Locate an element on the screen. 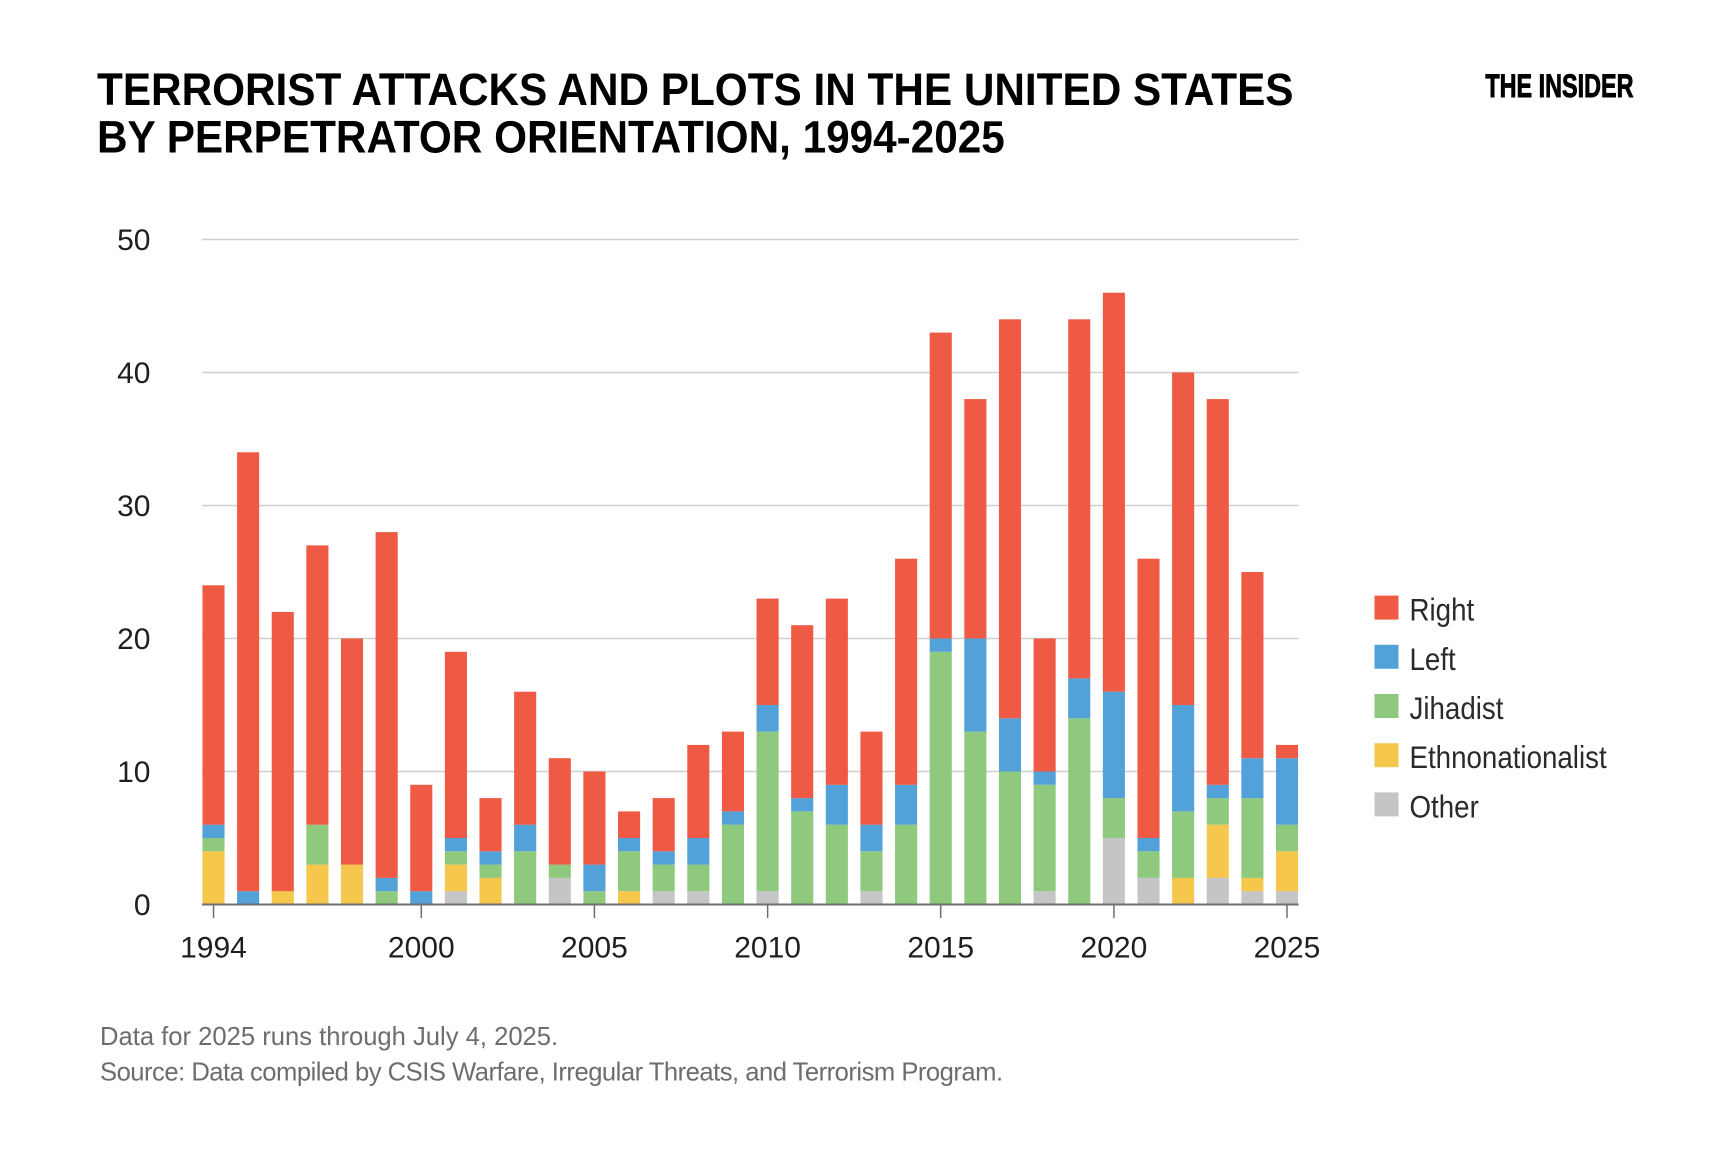 This screenshot has height=1155, width=1732. svg-text: THE INSIDER is located at coordinates (1559, 85).